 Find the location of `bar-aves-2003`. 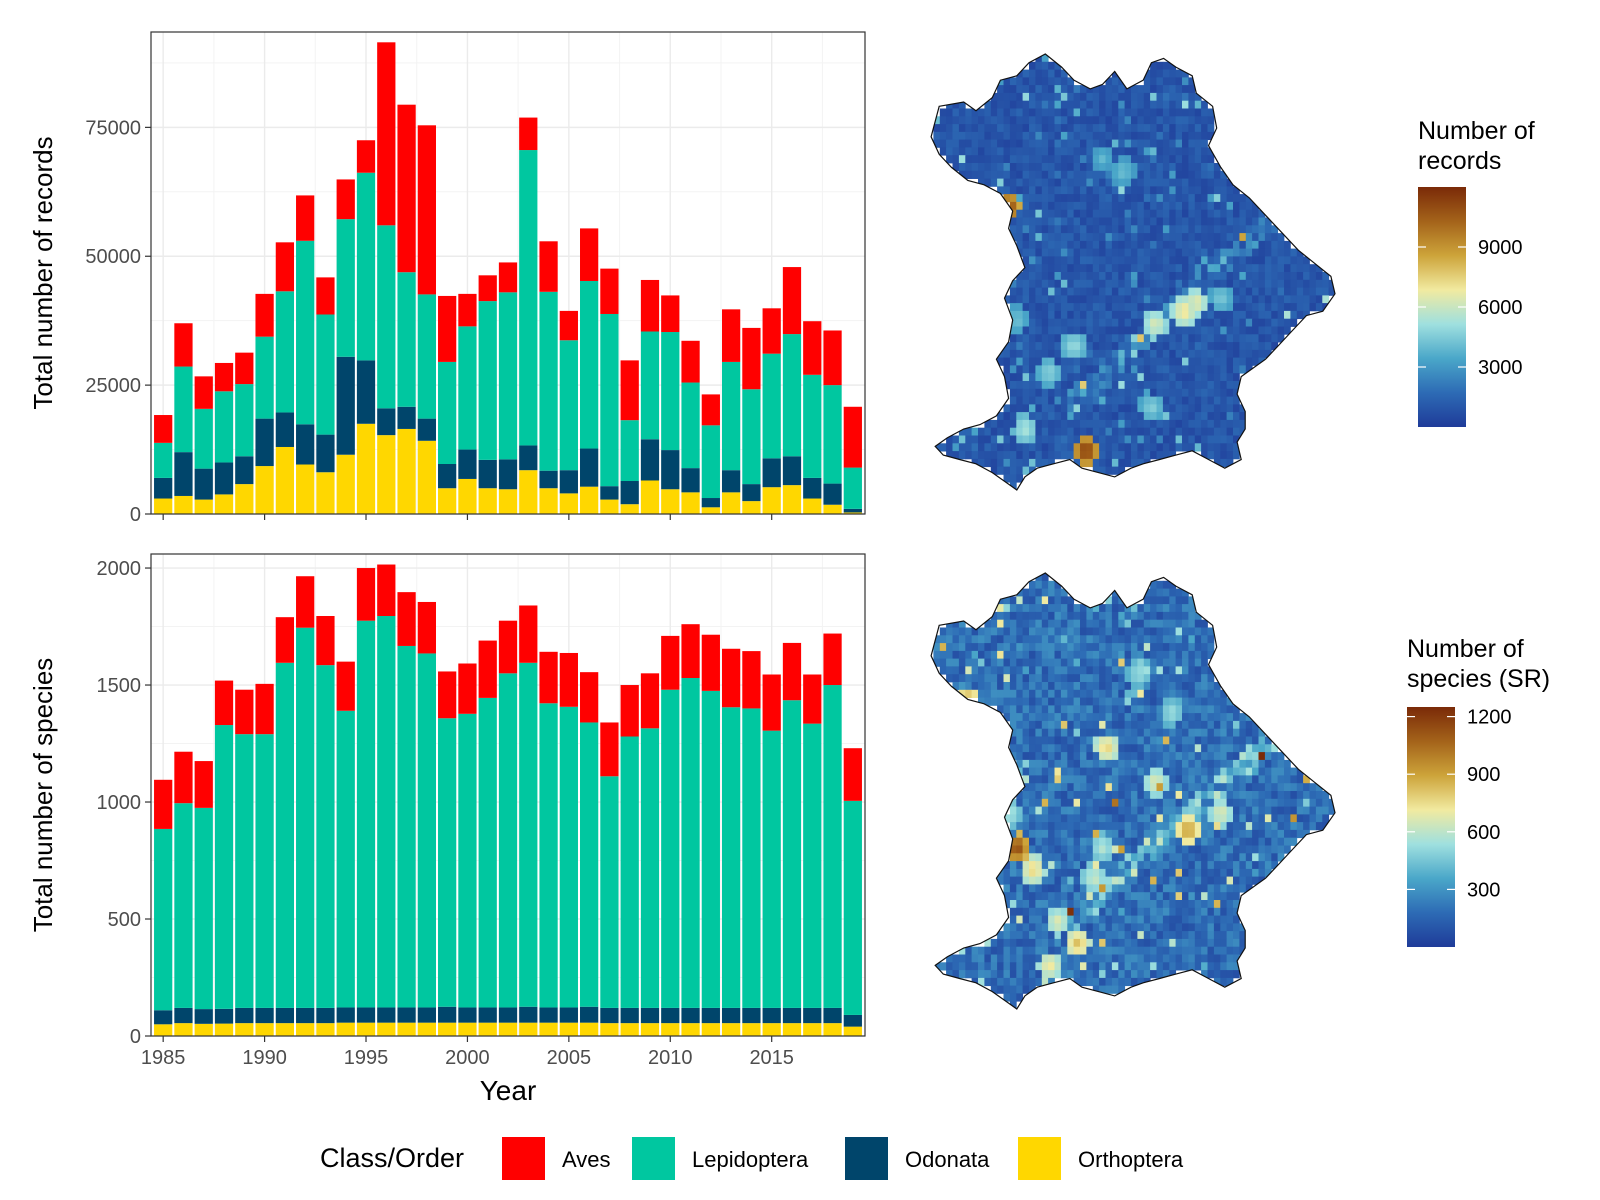

bar-aves-2003 is located at coordinates (528, 134).